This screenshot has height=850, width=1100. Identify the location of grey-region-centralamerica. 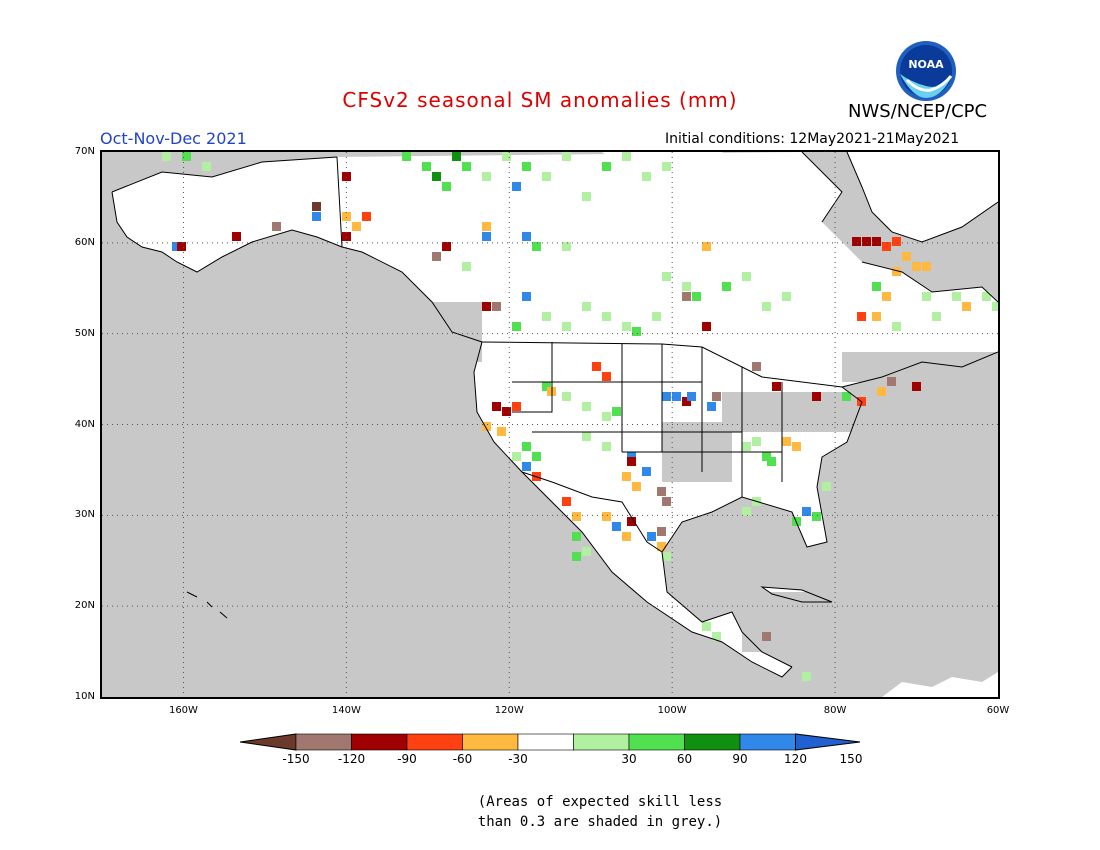
(792, 622).